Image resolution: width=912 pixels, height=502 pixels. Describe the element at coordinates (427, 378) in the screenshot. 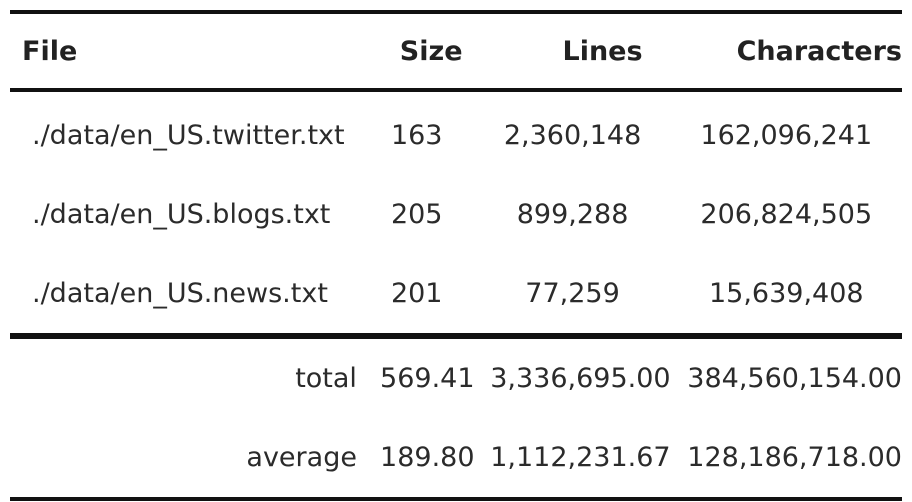

I see `summary-size: 569.41` at that location.